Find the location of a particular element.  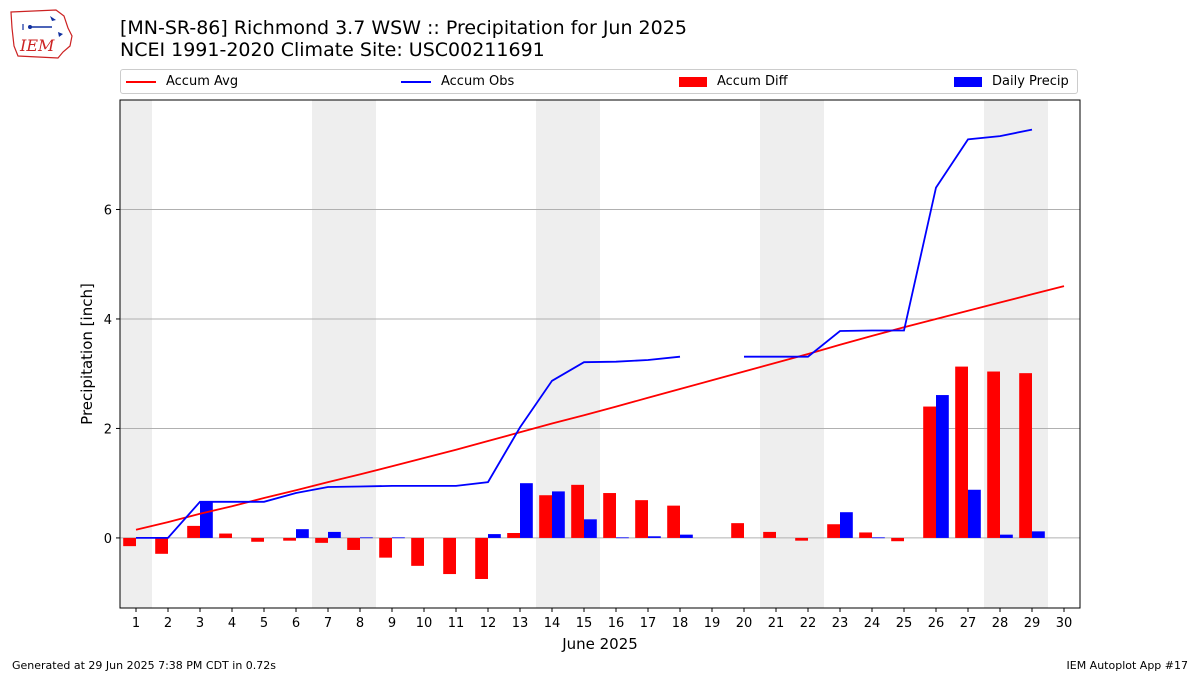

x-tick-label-20: 20 is located at coordinates (744, 623).